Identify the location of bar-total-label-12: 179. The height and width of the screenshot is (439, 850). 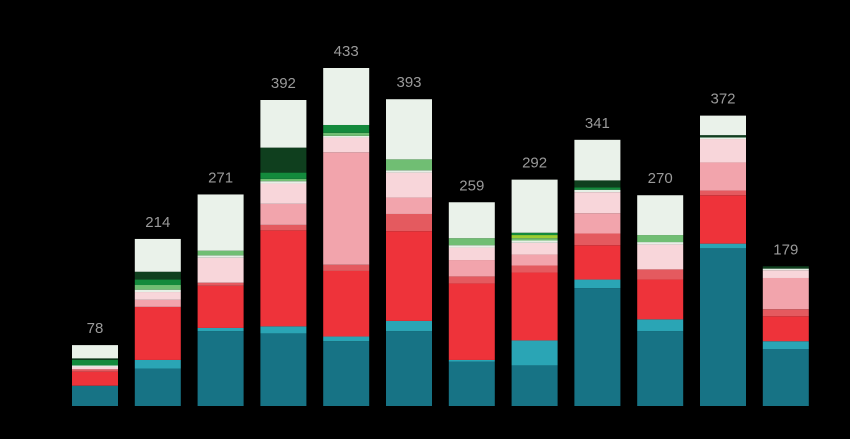
(785, 249).